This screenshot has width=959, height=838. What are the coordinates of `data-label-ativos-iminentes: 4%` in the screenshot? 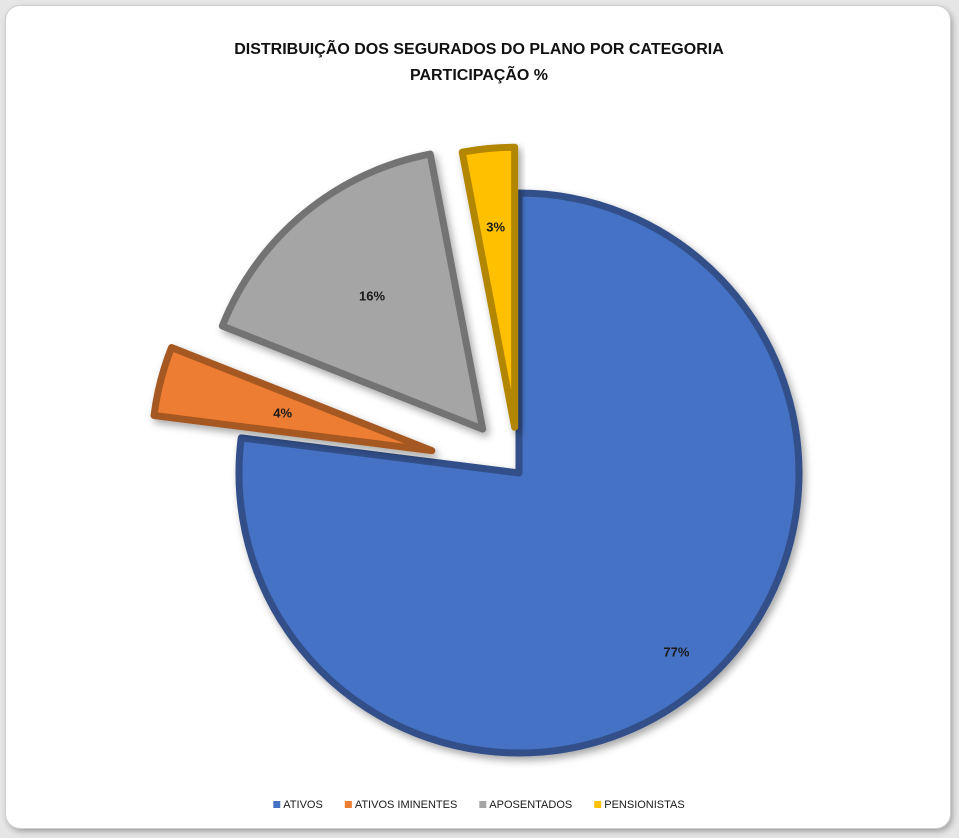 It's located at (282, 412).